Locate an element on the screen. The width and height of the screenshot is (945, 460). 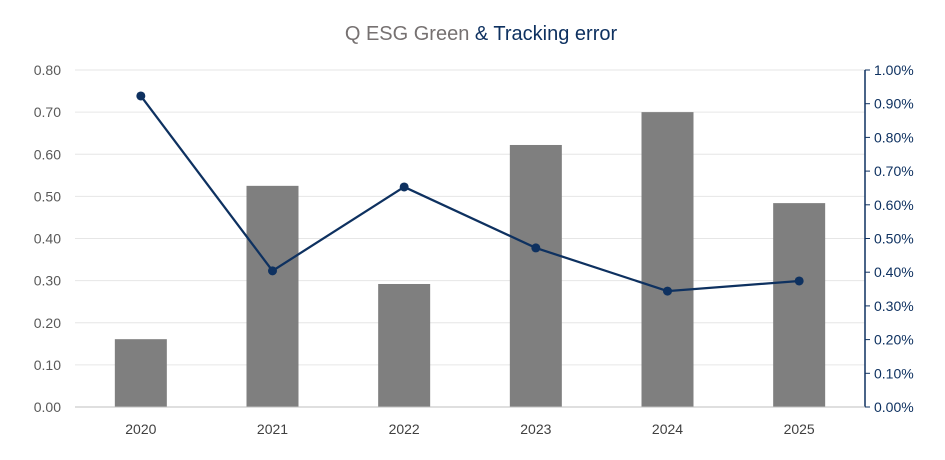
x-tick-label: 2023 is located at coordinates (535, 429).